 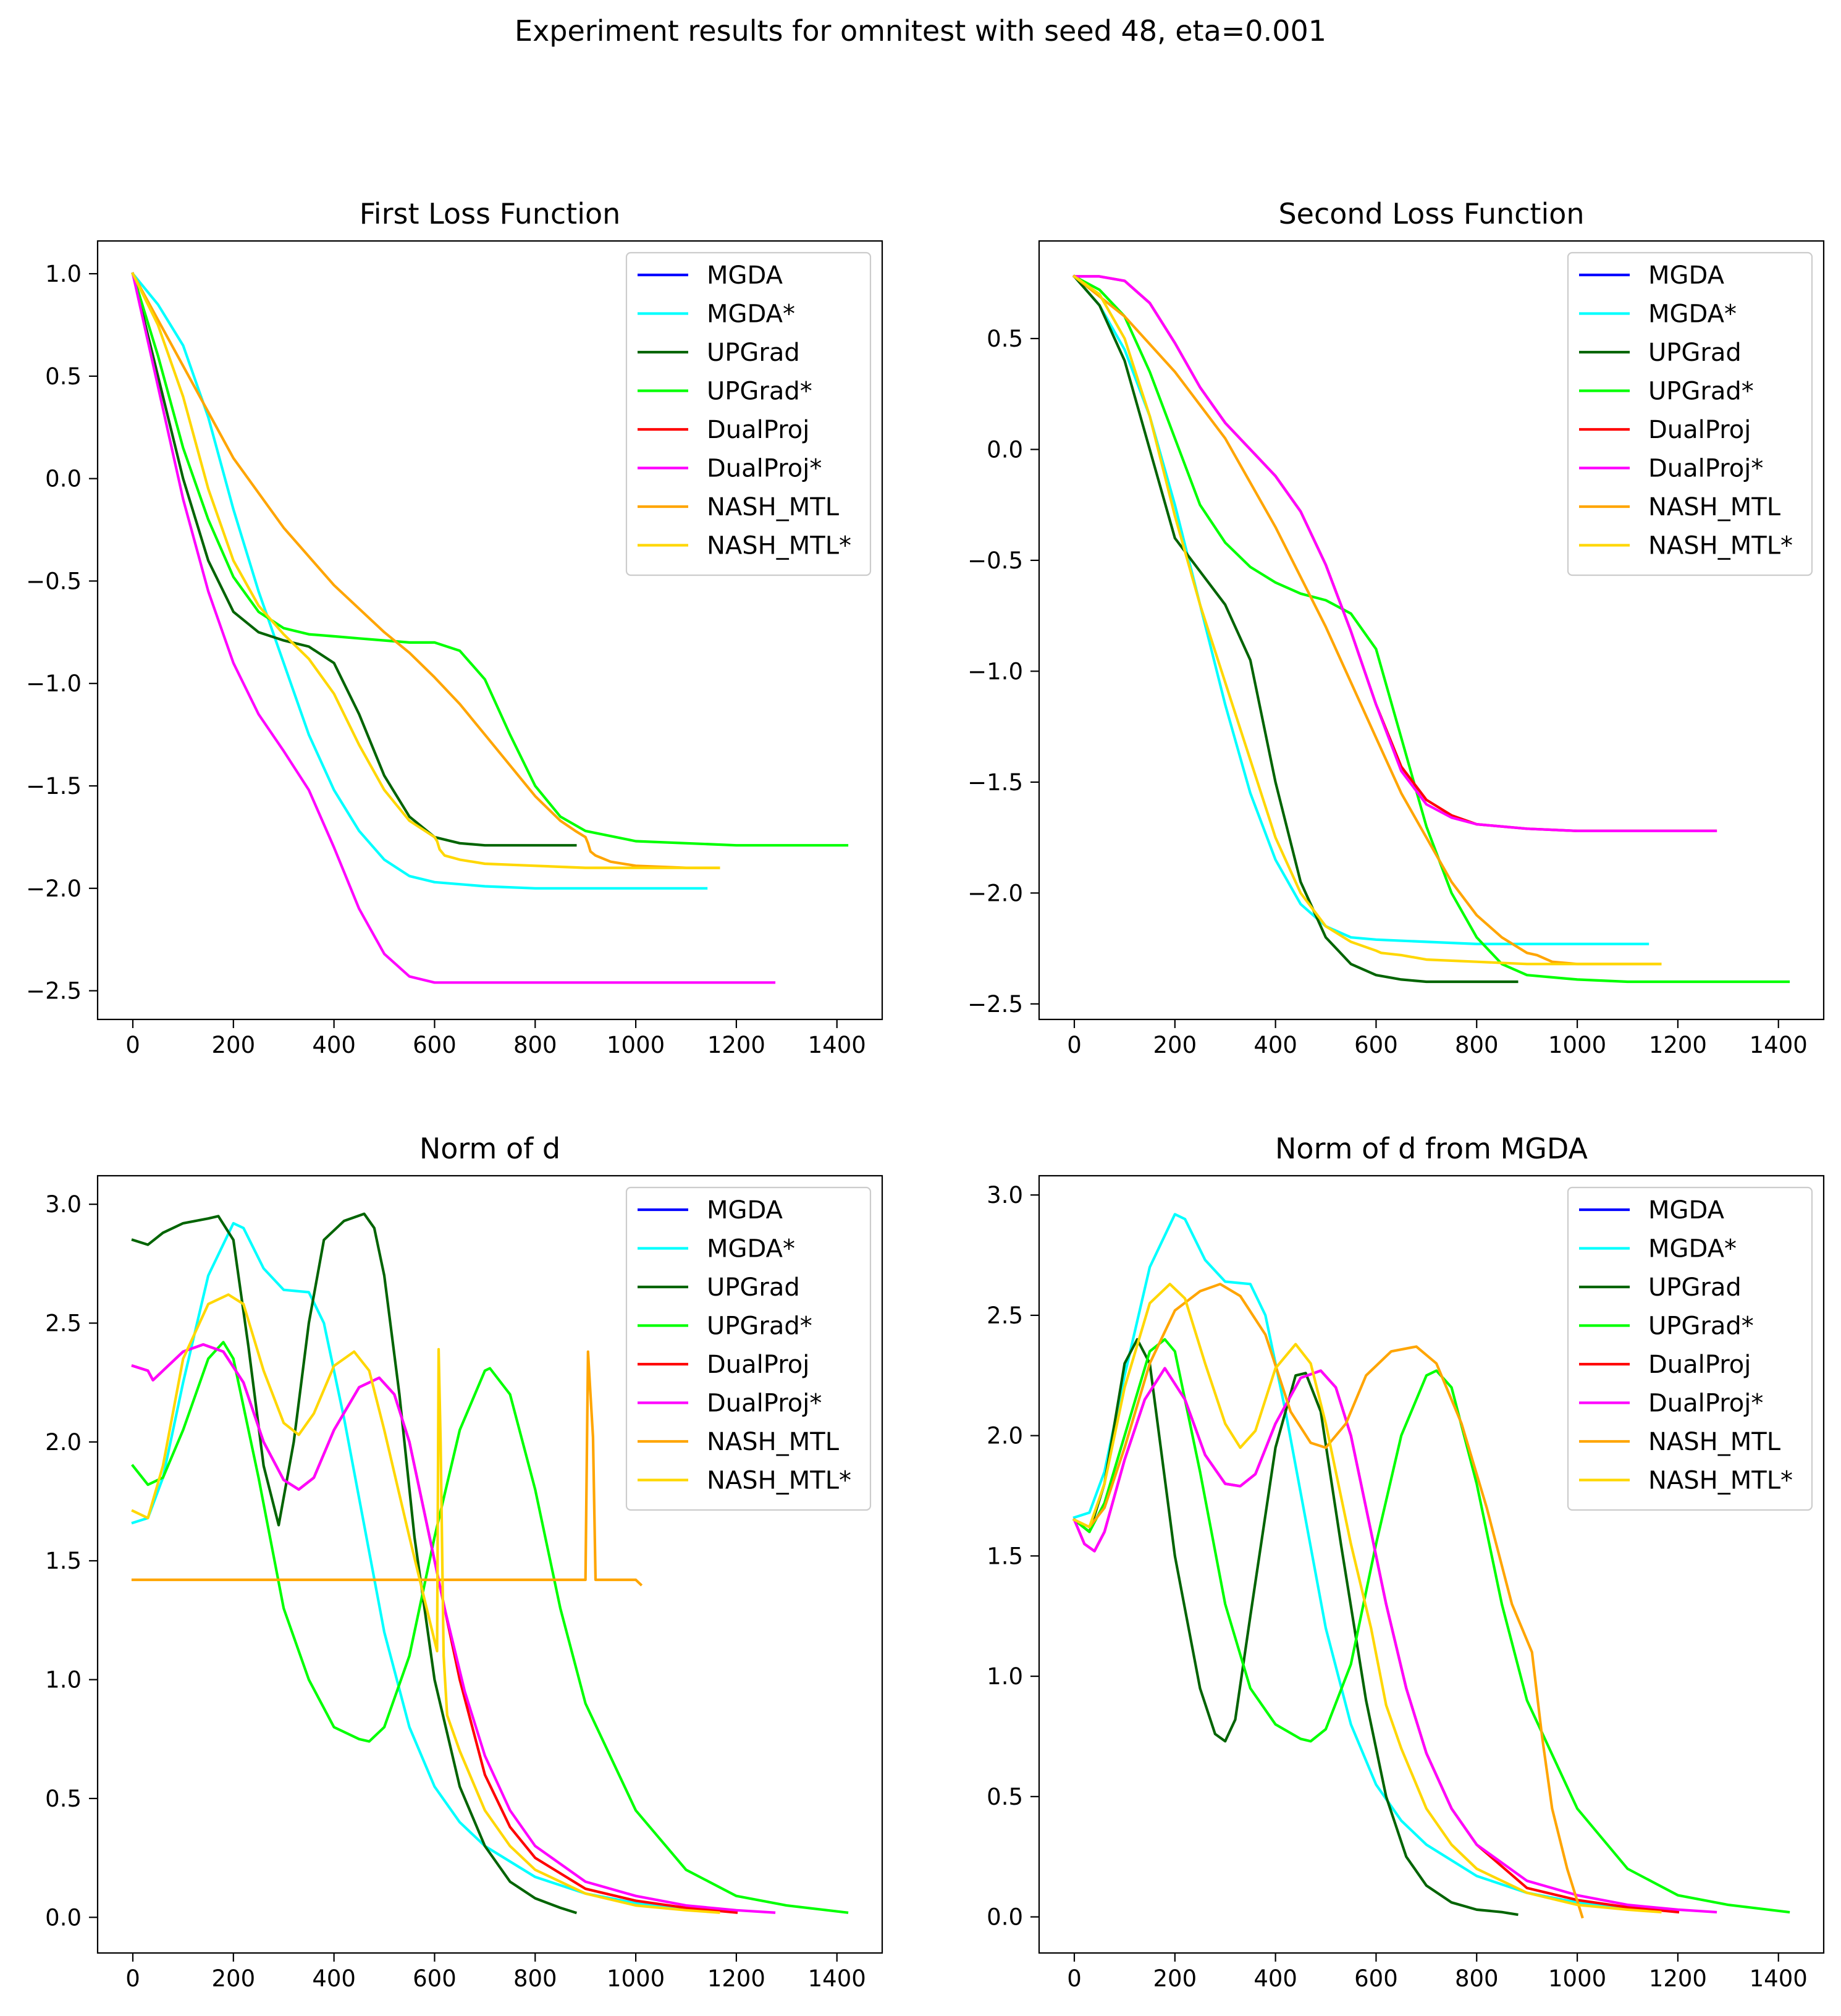 I want to click on panel-title: Second Loss Function, so click(x=1431, y=213).